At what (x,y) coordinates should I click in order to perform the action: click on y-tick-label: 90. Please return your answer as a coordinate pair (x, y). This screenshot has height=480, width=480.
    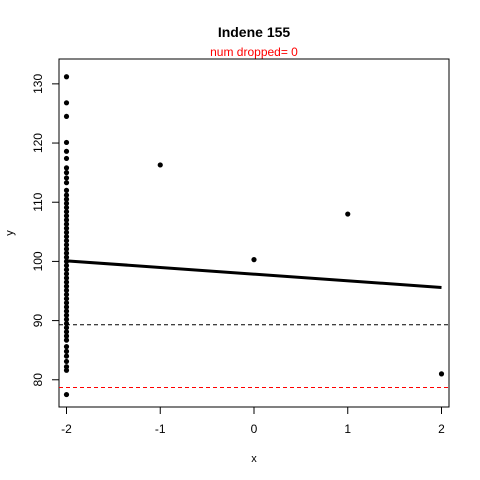
    Looking at the image, I should click on (38, 321).